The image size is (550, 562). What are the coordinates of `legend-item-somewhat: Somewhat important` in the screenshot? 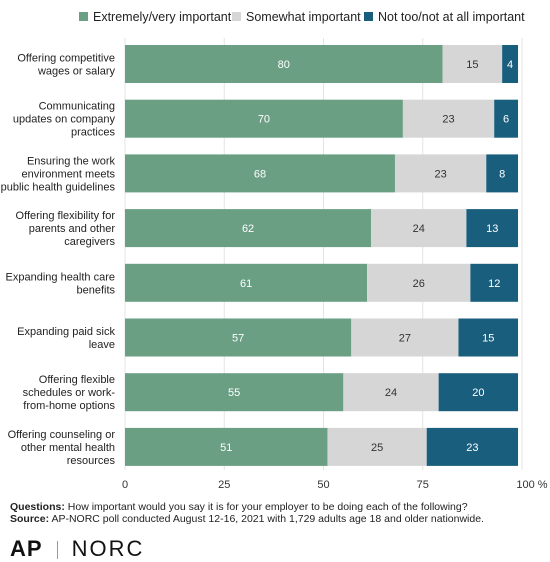 It's located at (296, 17).